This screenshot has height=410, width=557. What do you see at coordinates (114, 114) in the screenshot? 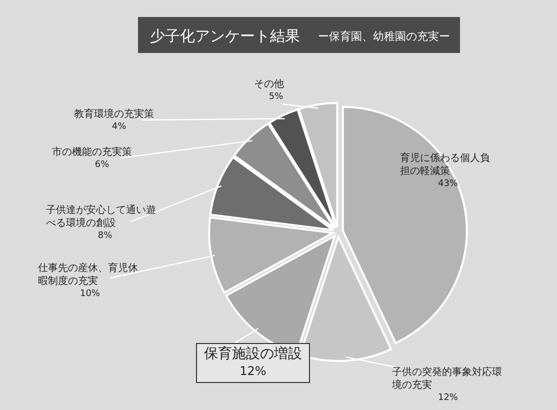
I see `slice-label: 教育環境の充実策` at bounding box center [114, 114].